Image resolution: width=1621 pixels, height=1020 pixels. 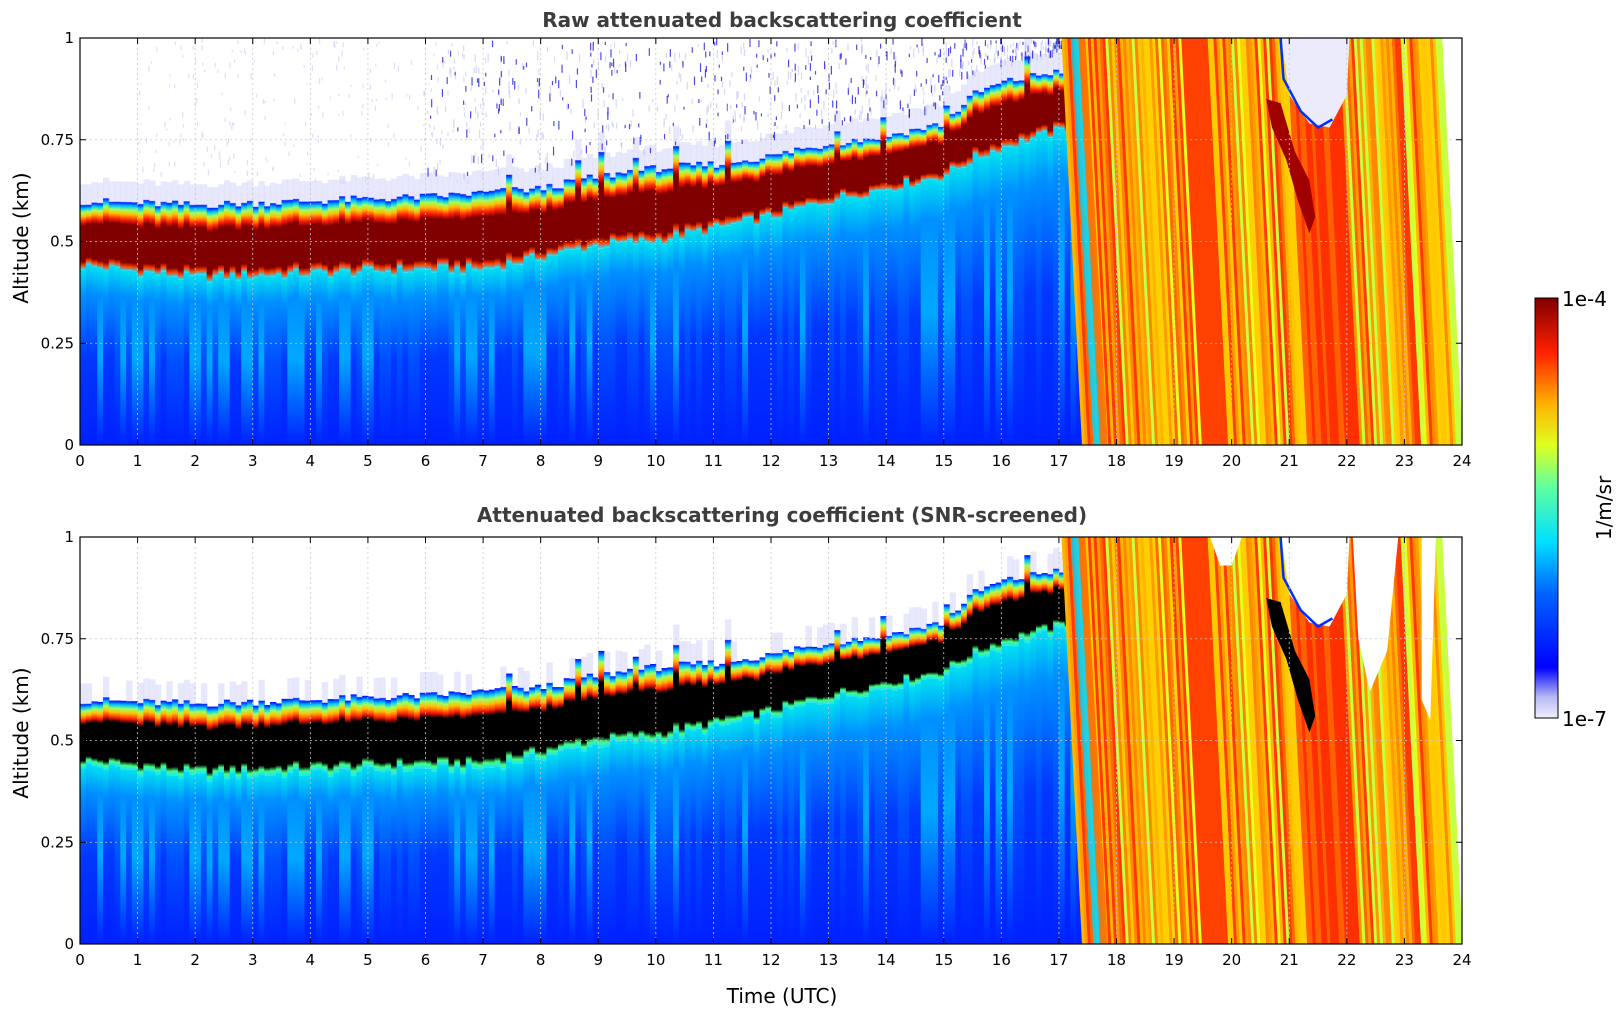 I want to click on x-tick-label: 8, so click(x=541, y=960).